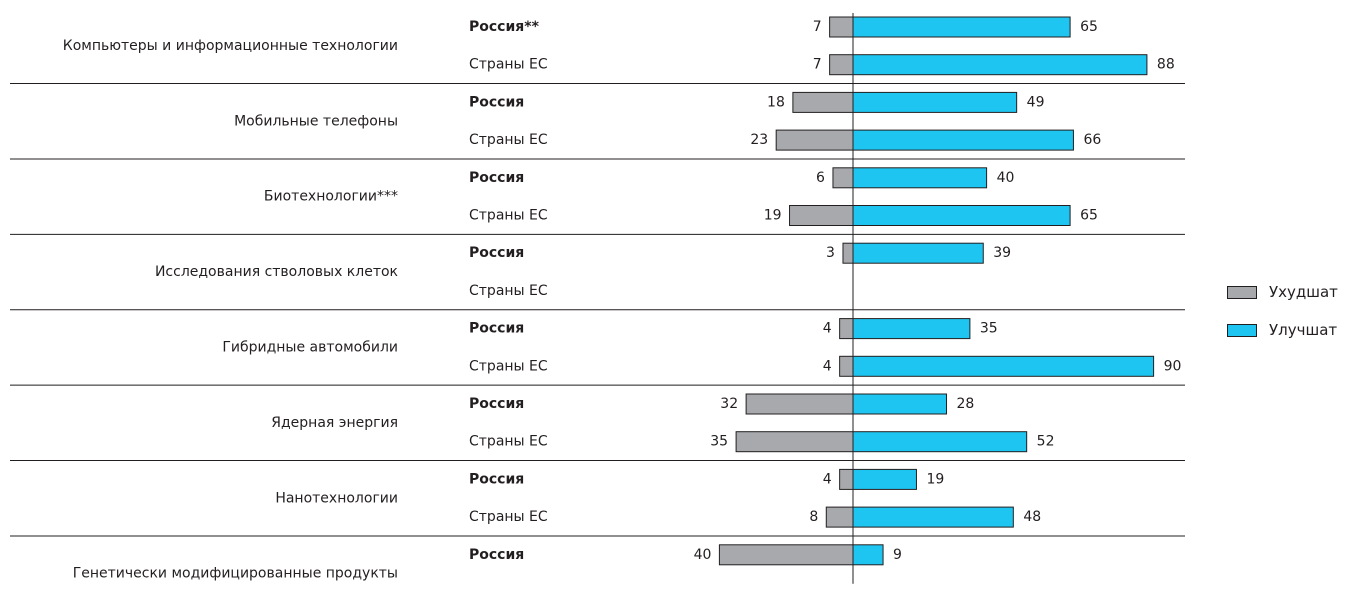 Image resolution: width=1347 pixels, height=609 pixels. Describe the element at coordinates (1092, 140) in the screenshot. I see `value-label-better: 66` at that location.